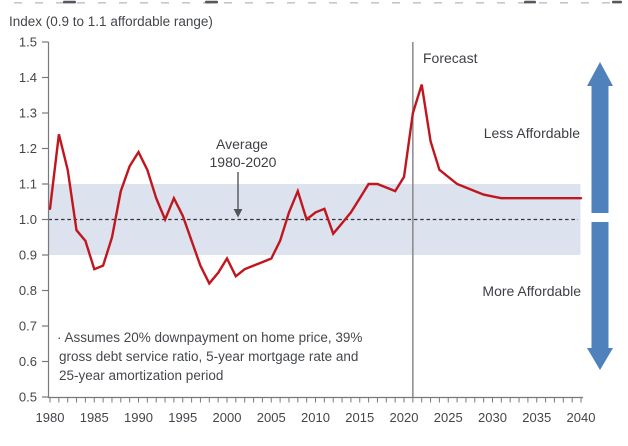  What do you see at coordinates (28, 184) in the screenshot?
I see `y-tick-label: 1.1` at bounding box center [28, 184].